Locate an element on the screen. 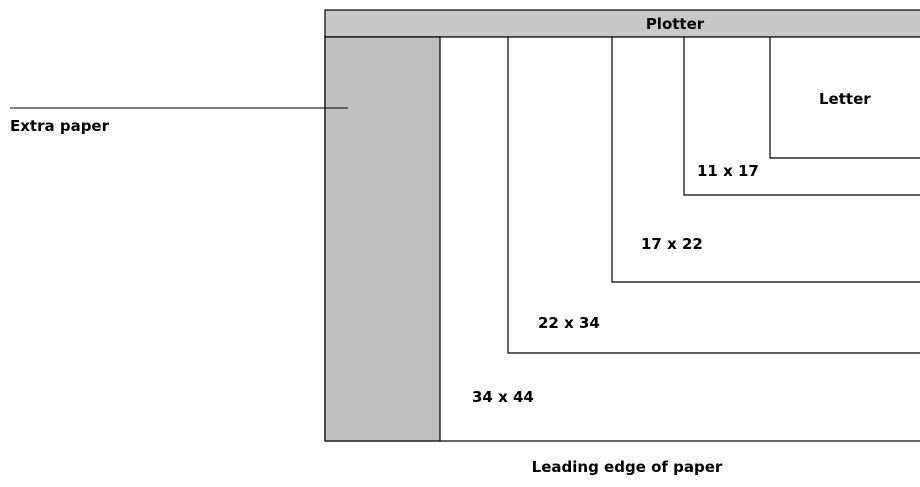 Image resolution: width=920 pixels, height=487 pixels. outline-11x17 is located at coordinates (801, 116).